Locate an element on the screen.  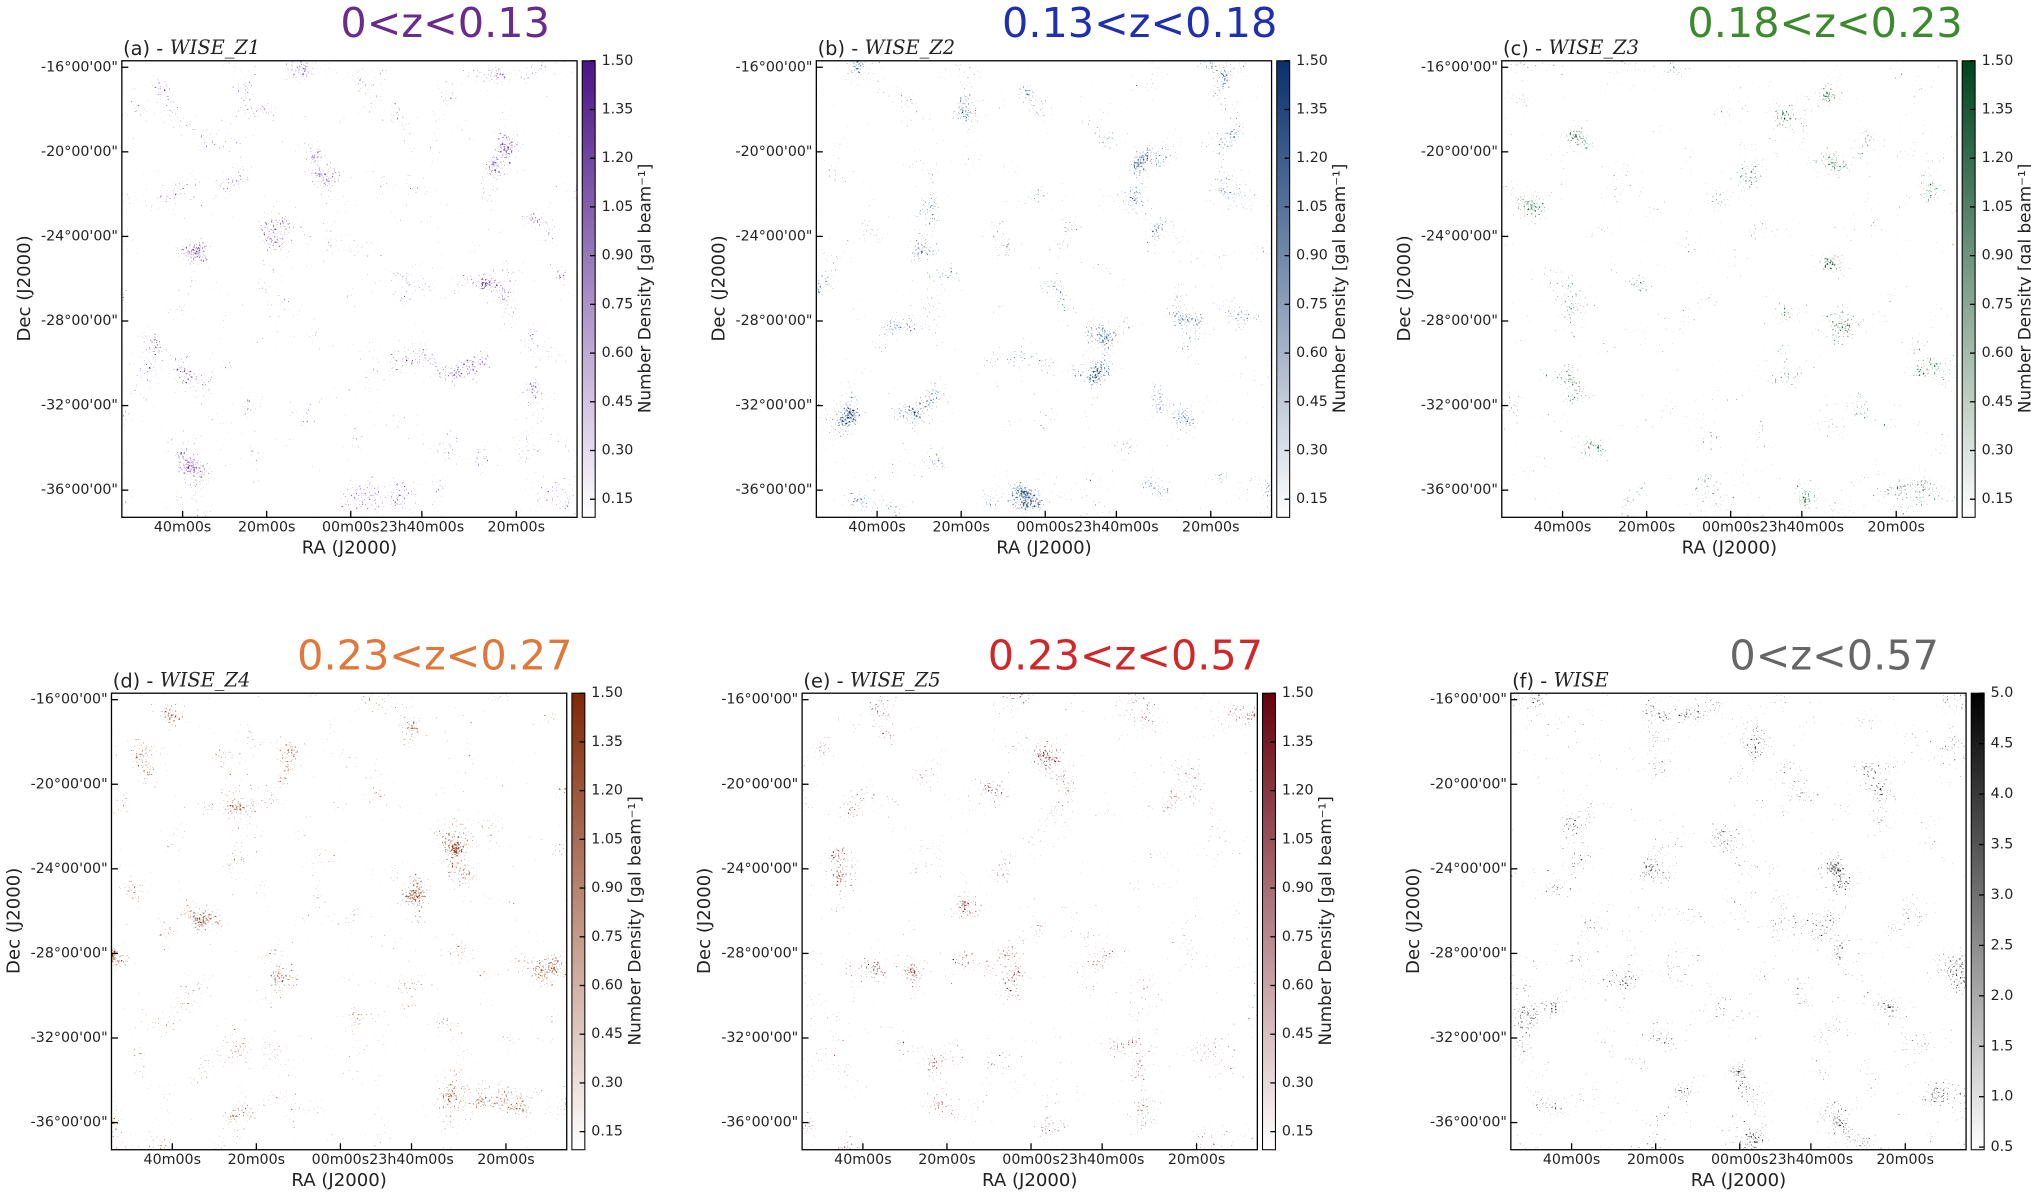
panel-tag: (c) - is located at coordinates (1522, 48).